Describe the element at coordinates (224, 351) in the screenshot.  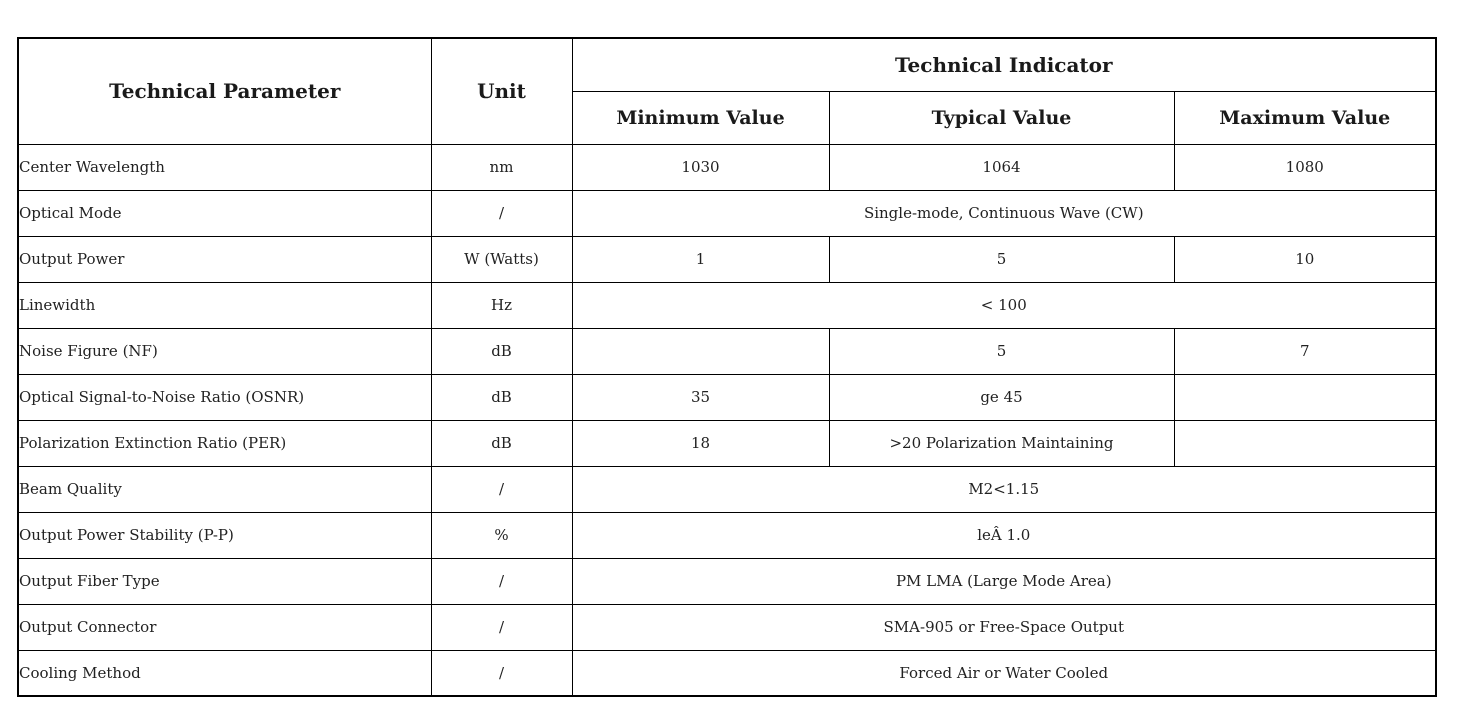
I see `param-cell: Noise Figure (NF)` at that location.